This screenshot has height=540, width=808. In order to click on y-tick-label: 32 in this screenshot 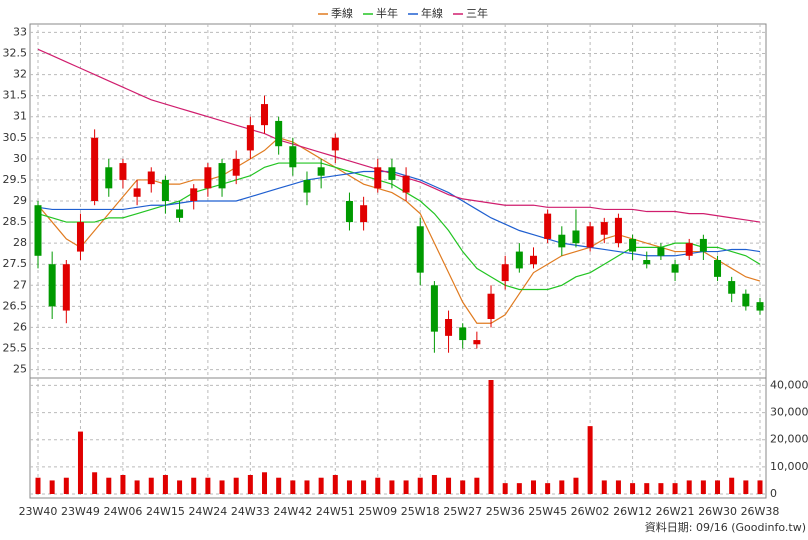, I will do `click(20, 74)`.